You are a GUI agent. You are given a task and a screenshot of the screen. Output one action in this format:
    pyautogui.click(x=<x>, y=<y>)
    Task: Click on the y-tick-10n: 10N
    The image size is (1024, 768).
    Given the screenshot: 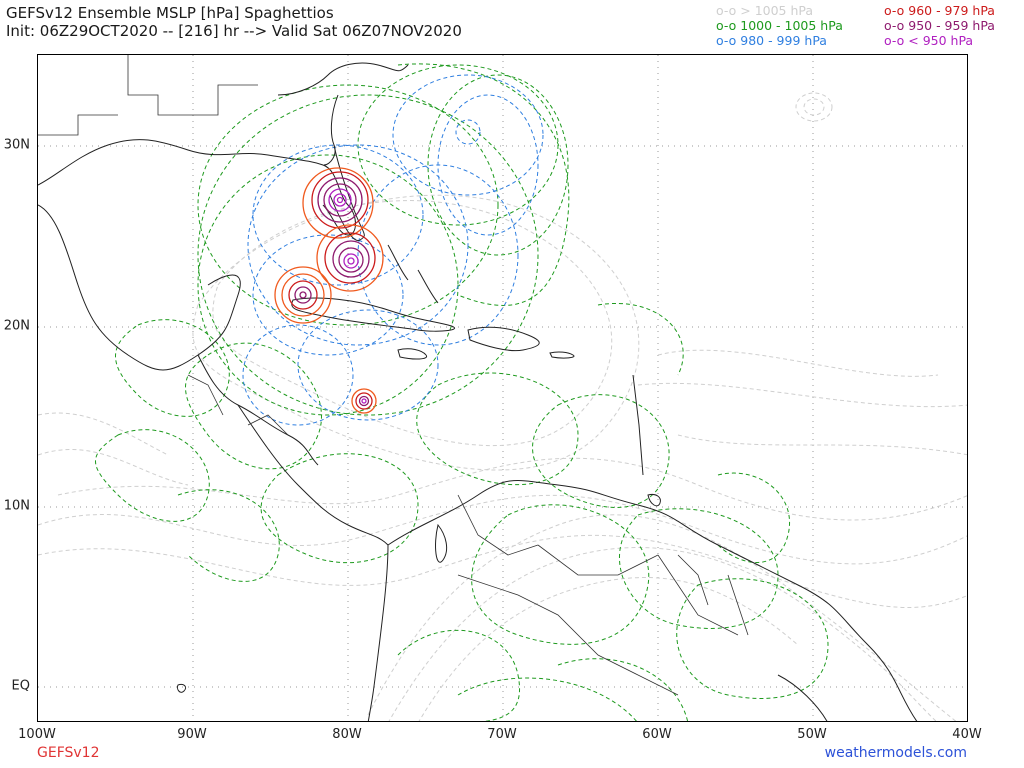 What is the action you would take?
    pyautogui.click(x=16, y=506)
    